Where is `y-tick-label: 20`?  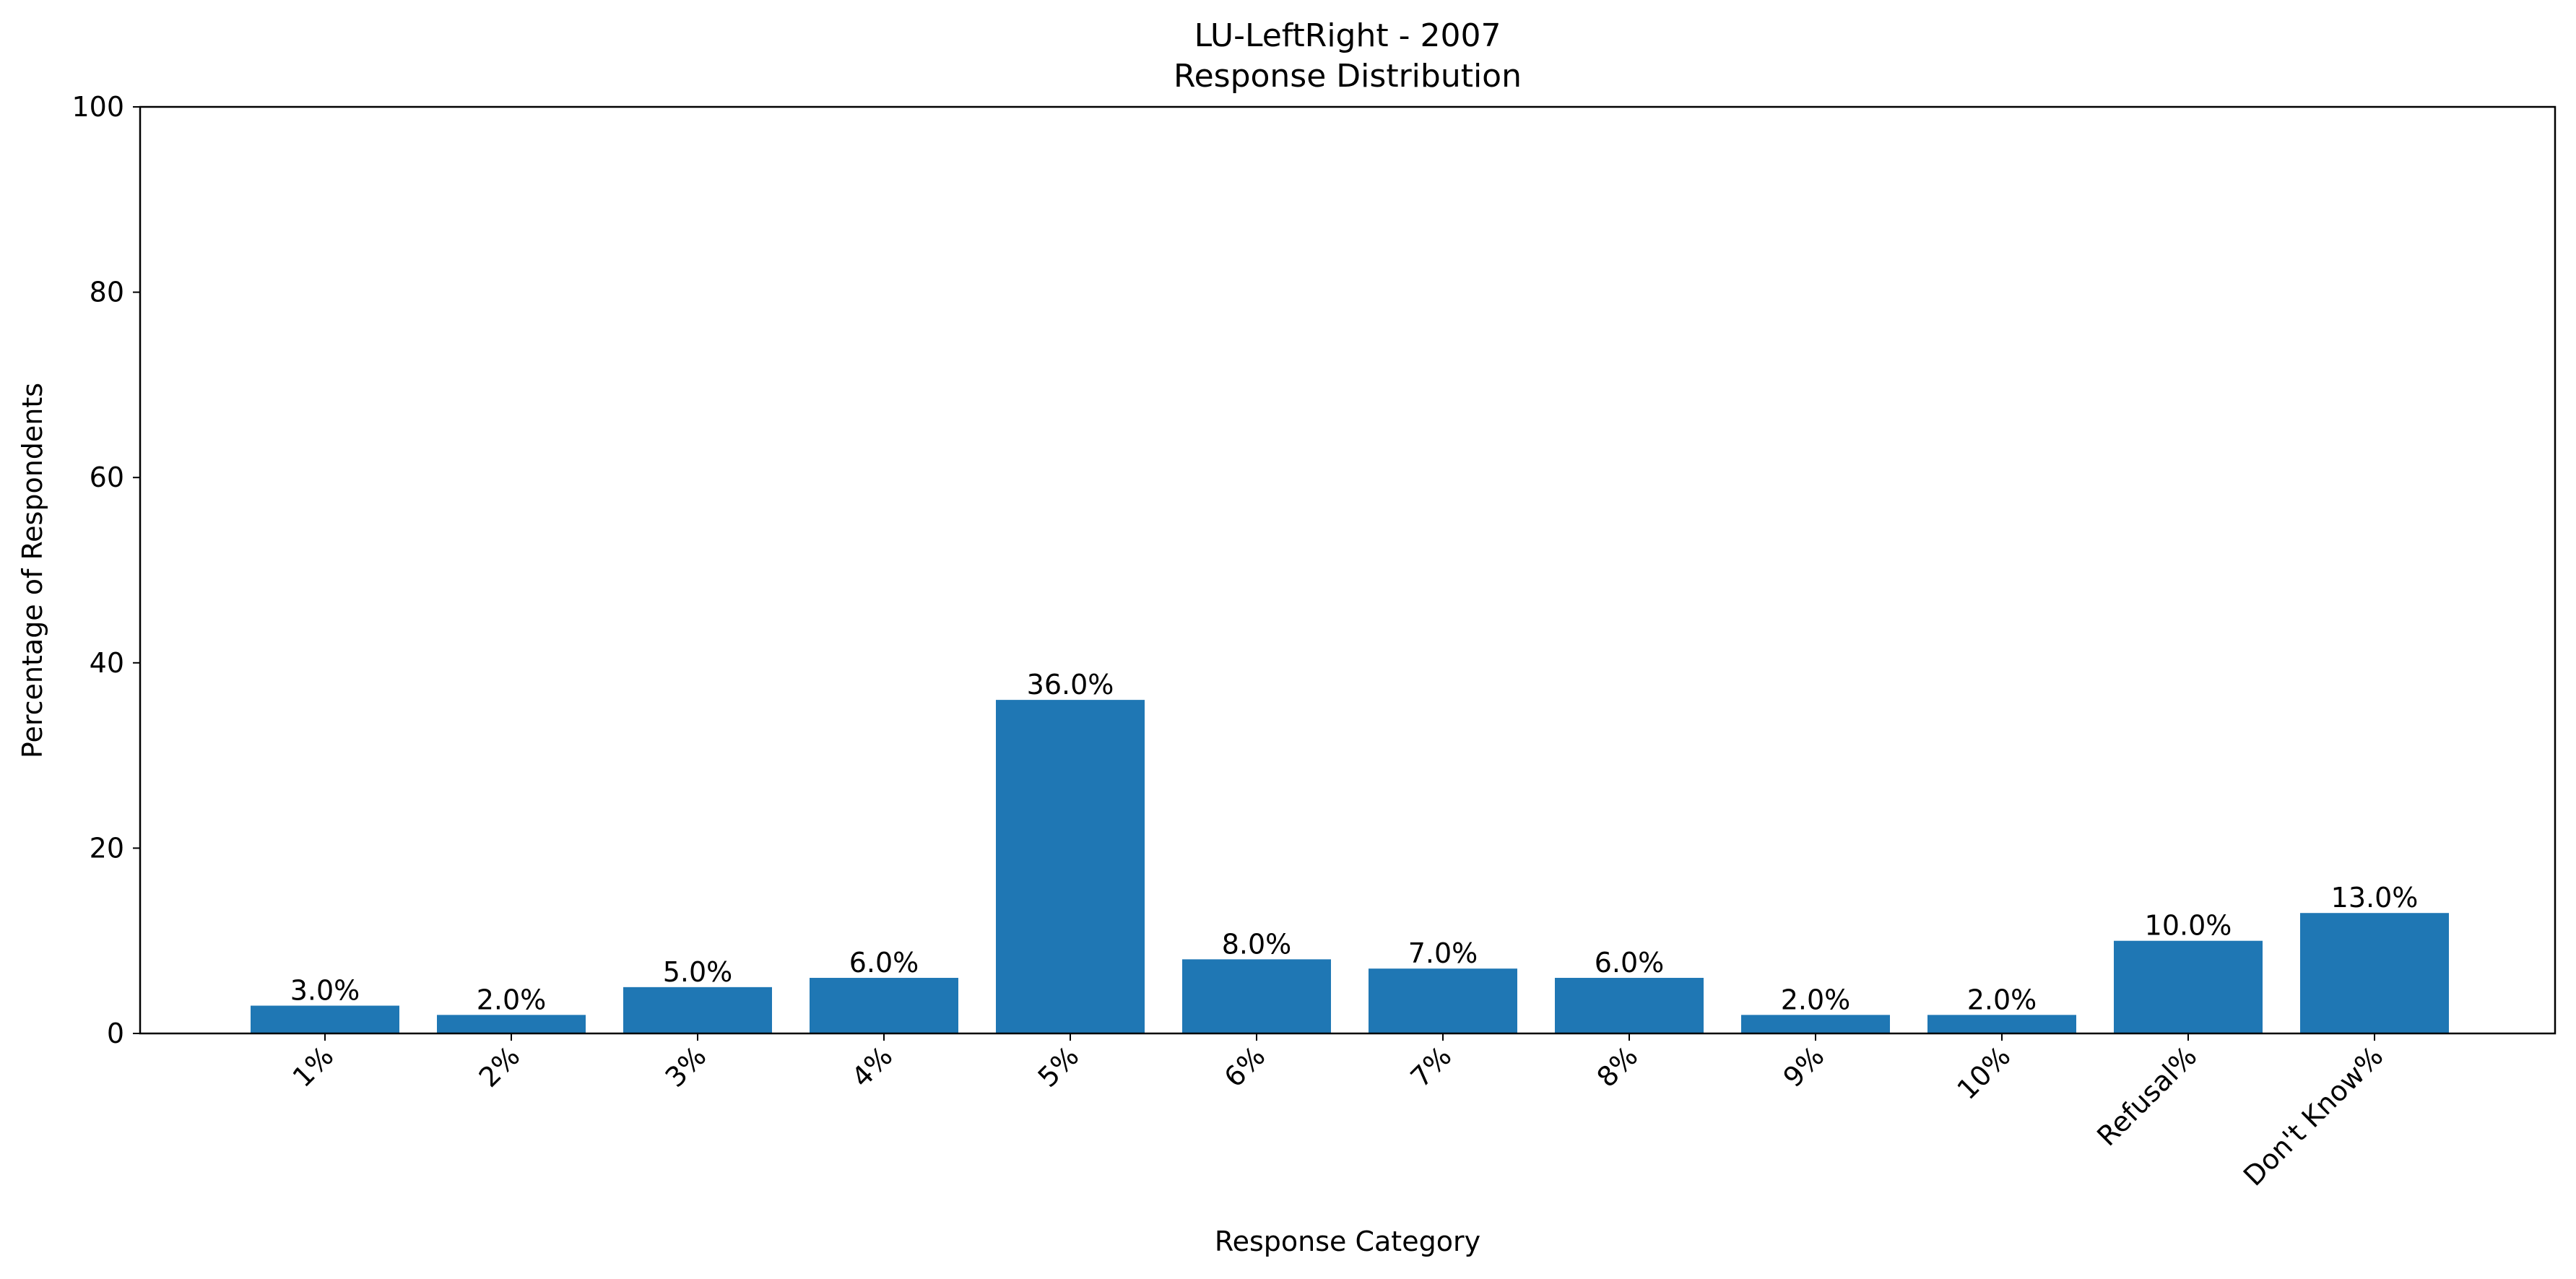
y-tick-label: 20 is located at coordinates (107, 848).